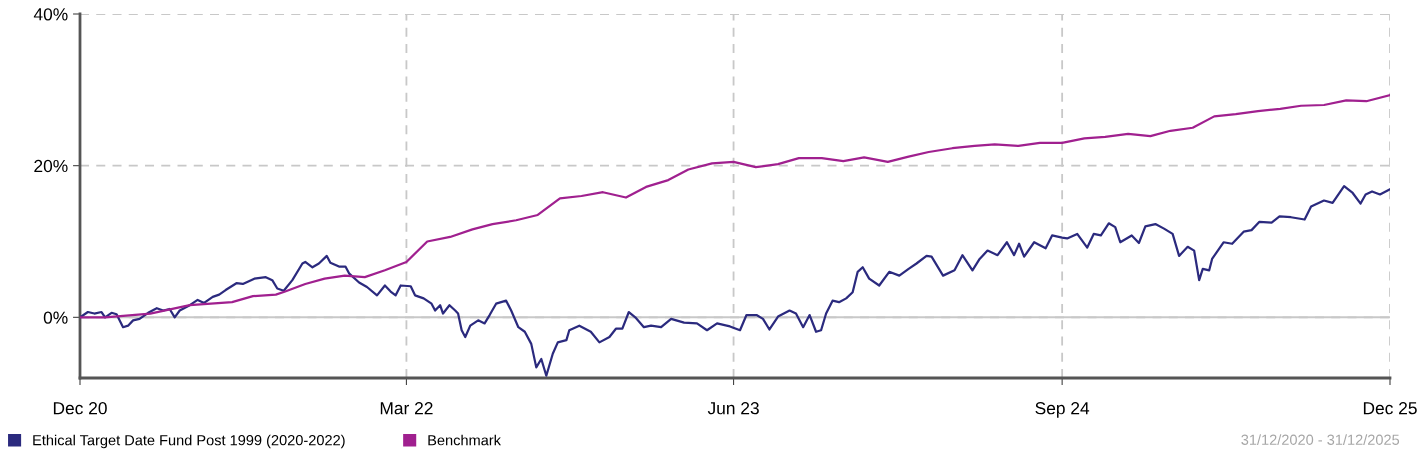  Describe the element at coordinates (51, 166) in the screenshot. I see `y-tick-label: 20%` at that location.